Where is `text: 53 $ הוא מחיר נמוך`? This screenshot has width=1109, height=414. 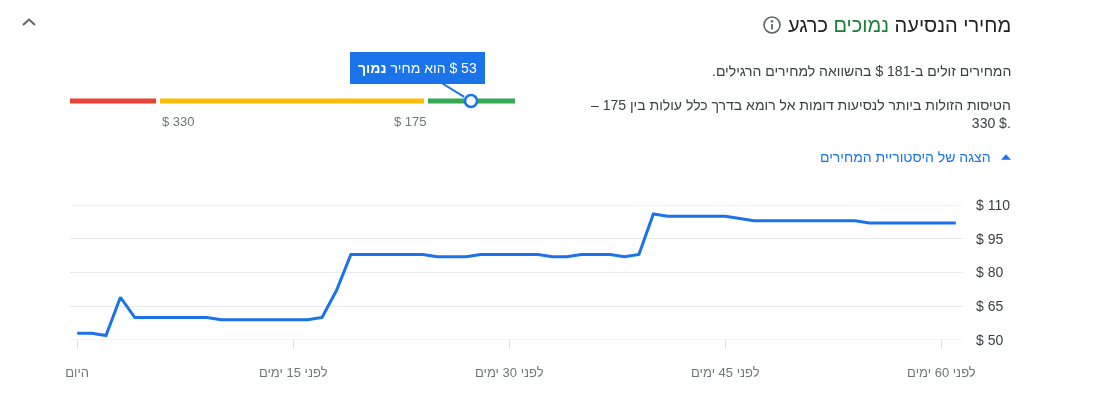
text: 53 $ הוא מחיר נמוך is located at coordinates (417, 68).